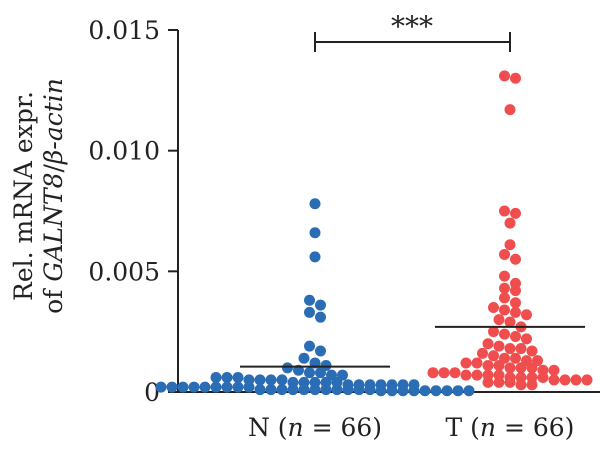 The width and height of the screenshot is (600, 451). What do you see at coordinates (412, 26) in the screenshot?
I see `significance-label: ***` at bounding box center [412, 26].